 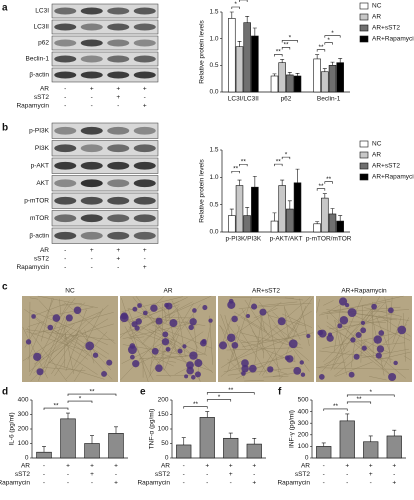 What do you see at coordinates (152, 429) in the screenshot?
I see `y-axis-label: TNF-α (pg/ml)` at bounding box center [152, 429].